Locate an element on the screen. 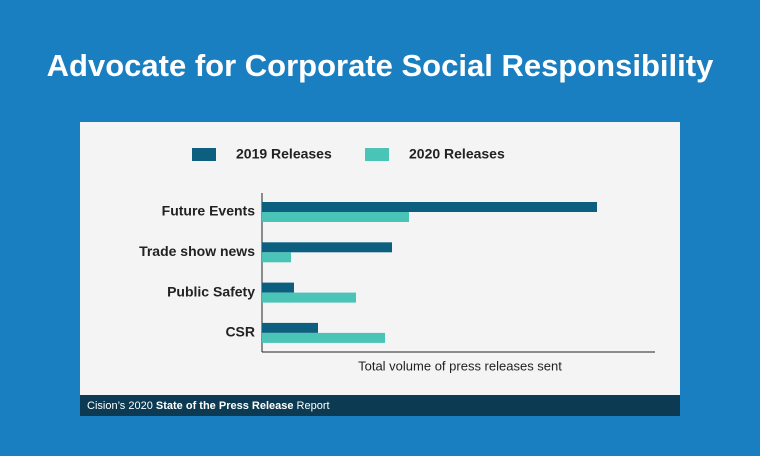 The height and width of the screenshot is (461, 760). y-tick-label: CSR is located at coordinates (240, 332).